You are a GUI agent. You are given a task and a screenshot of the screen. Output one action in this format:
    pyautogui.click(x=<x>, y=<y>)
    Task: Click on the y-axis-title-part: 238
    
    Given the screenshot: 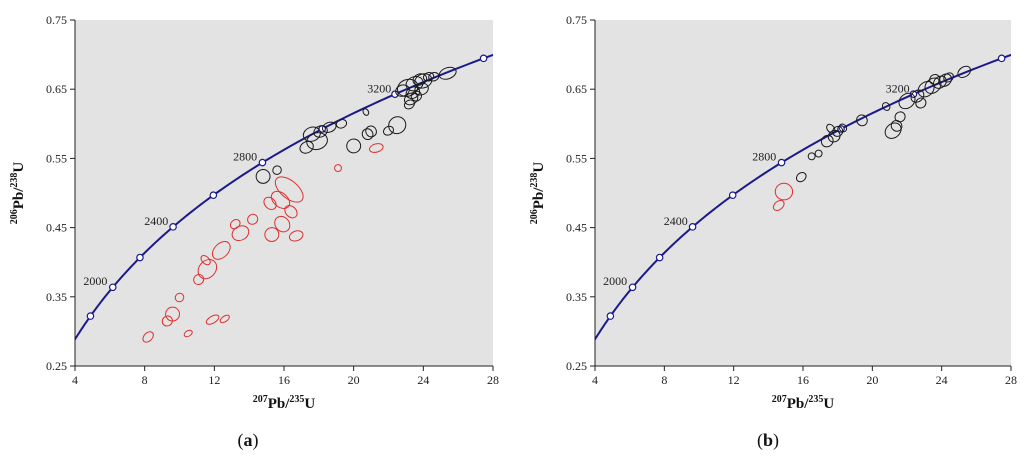 What is the action you would take?
    pyautogui.click(x=534, y=180)
    